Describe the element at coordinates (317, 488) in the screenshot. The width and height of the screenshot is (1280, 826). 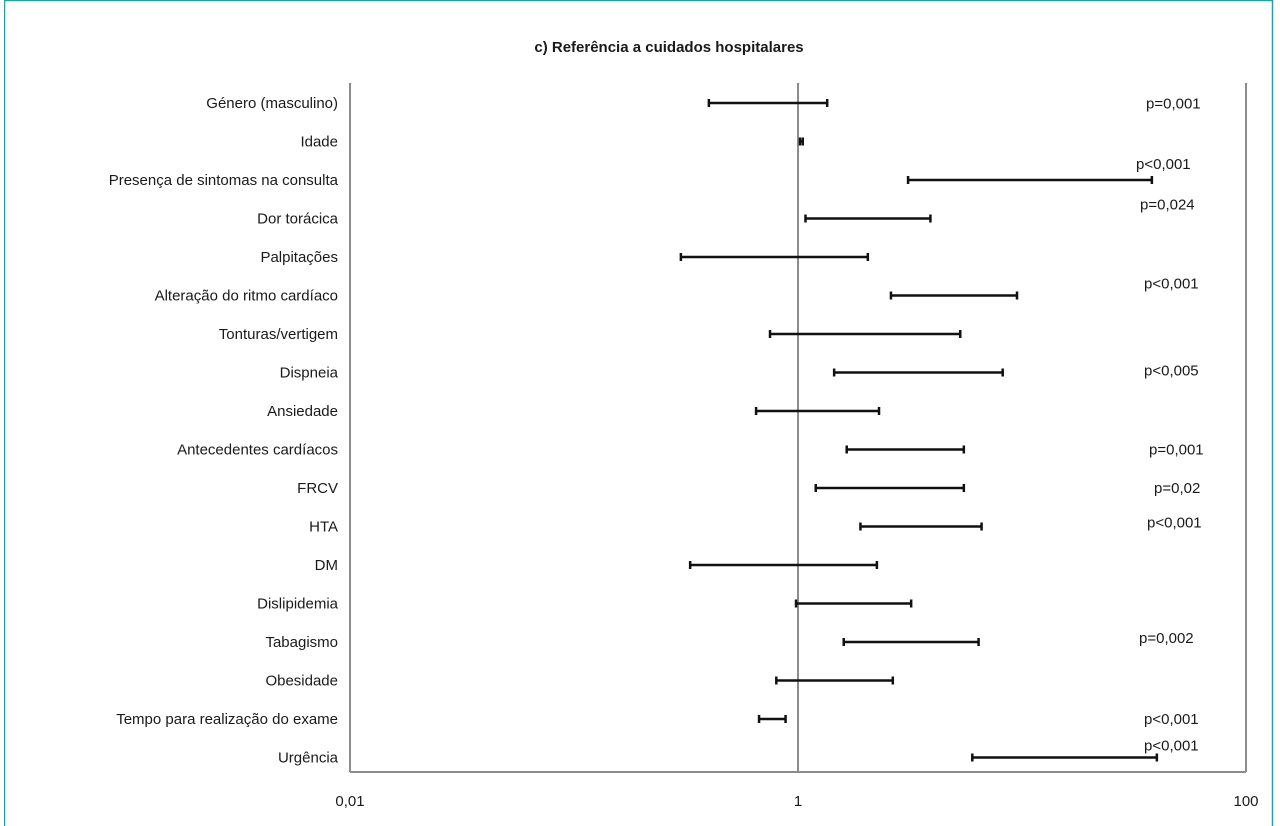
I see `category-label: FRCV` at that location.